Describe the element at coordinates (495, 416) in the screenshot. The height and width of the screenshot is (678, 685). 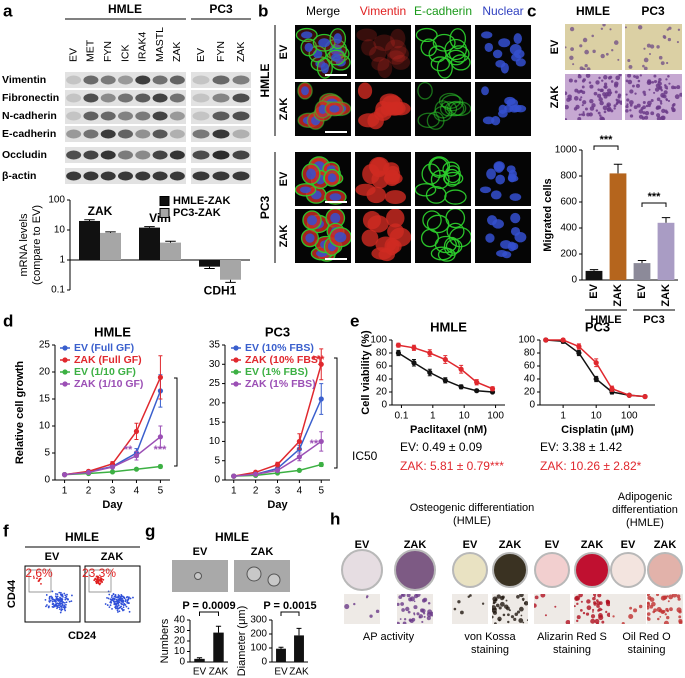
I see `x-tick-label: 100` at that location.